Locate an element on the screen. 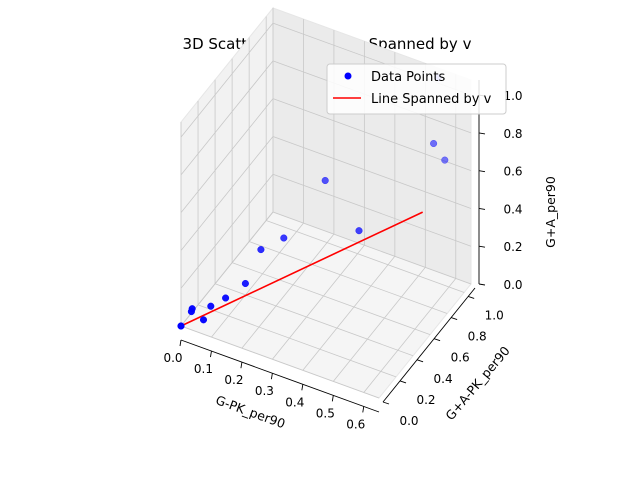 This screenshot has width=640, height=480. z-tick-label: 0.8 is located at coordinates (512, 134).